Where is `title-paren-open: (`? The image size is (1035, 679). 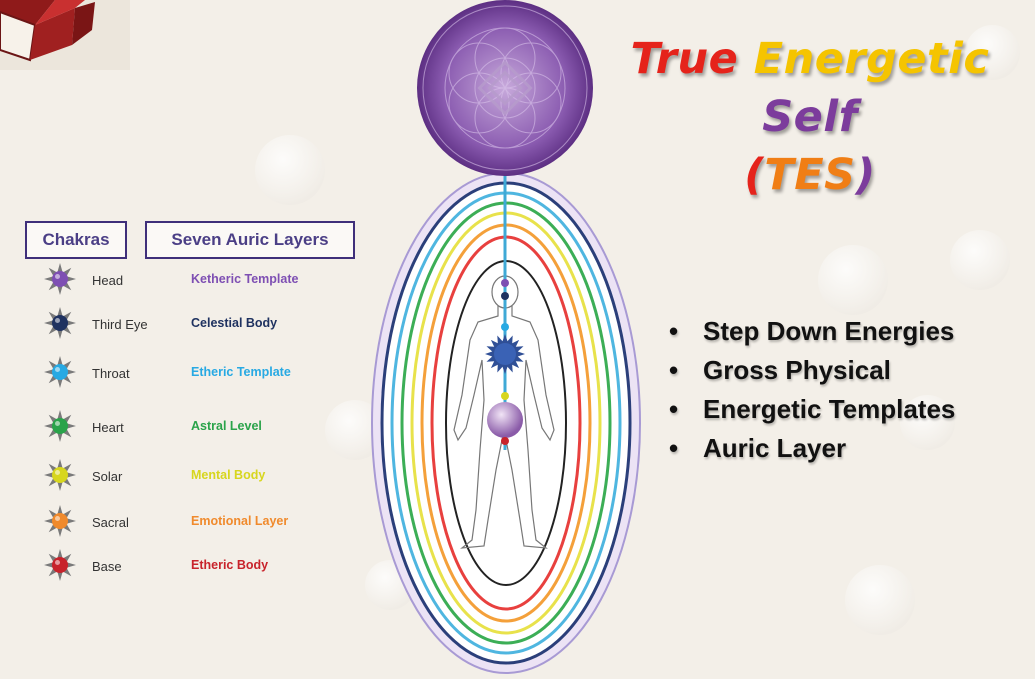
title-paren-open: ( is located at coordinates (754, 175).